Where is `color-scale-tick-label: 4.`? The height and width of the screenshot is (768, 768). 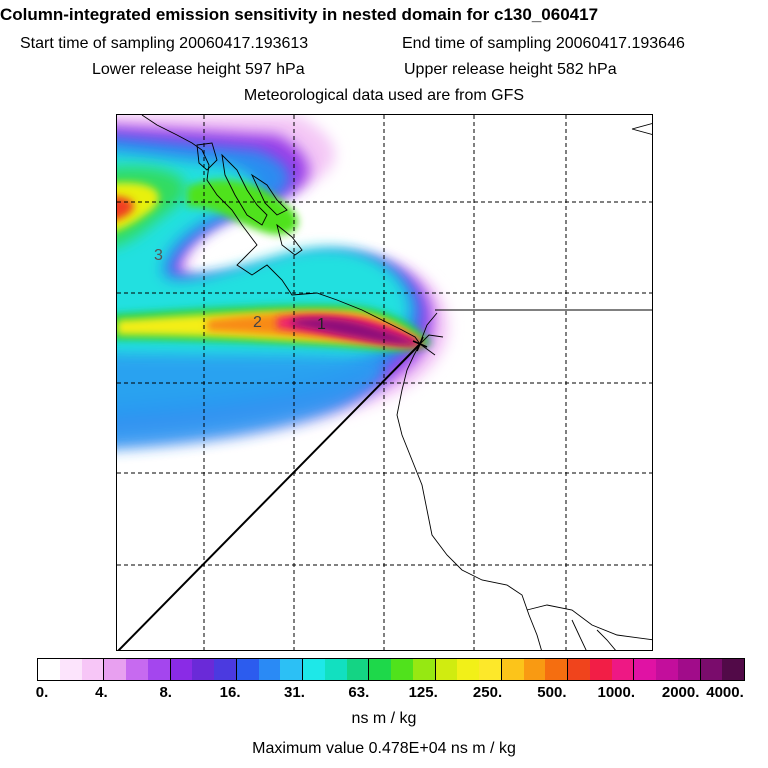 color-scale-tick-label: 4. is located at coordinates (101, 692).